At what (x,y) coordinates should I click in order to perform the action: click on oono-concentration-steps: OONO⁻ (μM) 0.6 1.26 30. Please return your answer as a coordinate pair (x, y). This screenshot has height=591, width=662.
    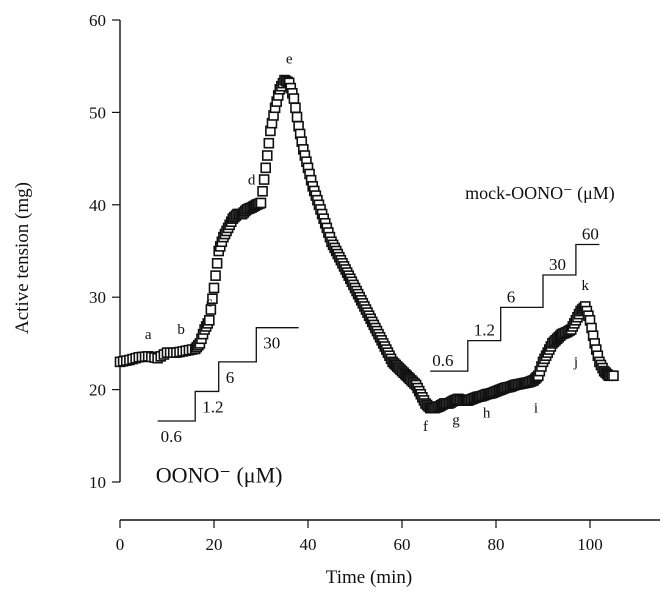
    Looking at the image, I should click on (227, 407).